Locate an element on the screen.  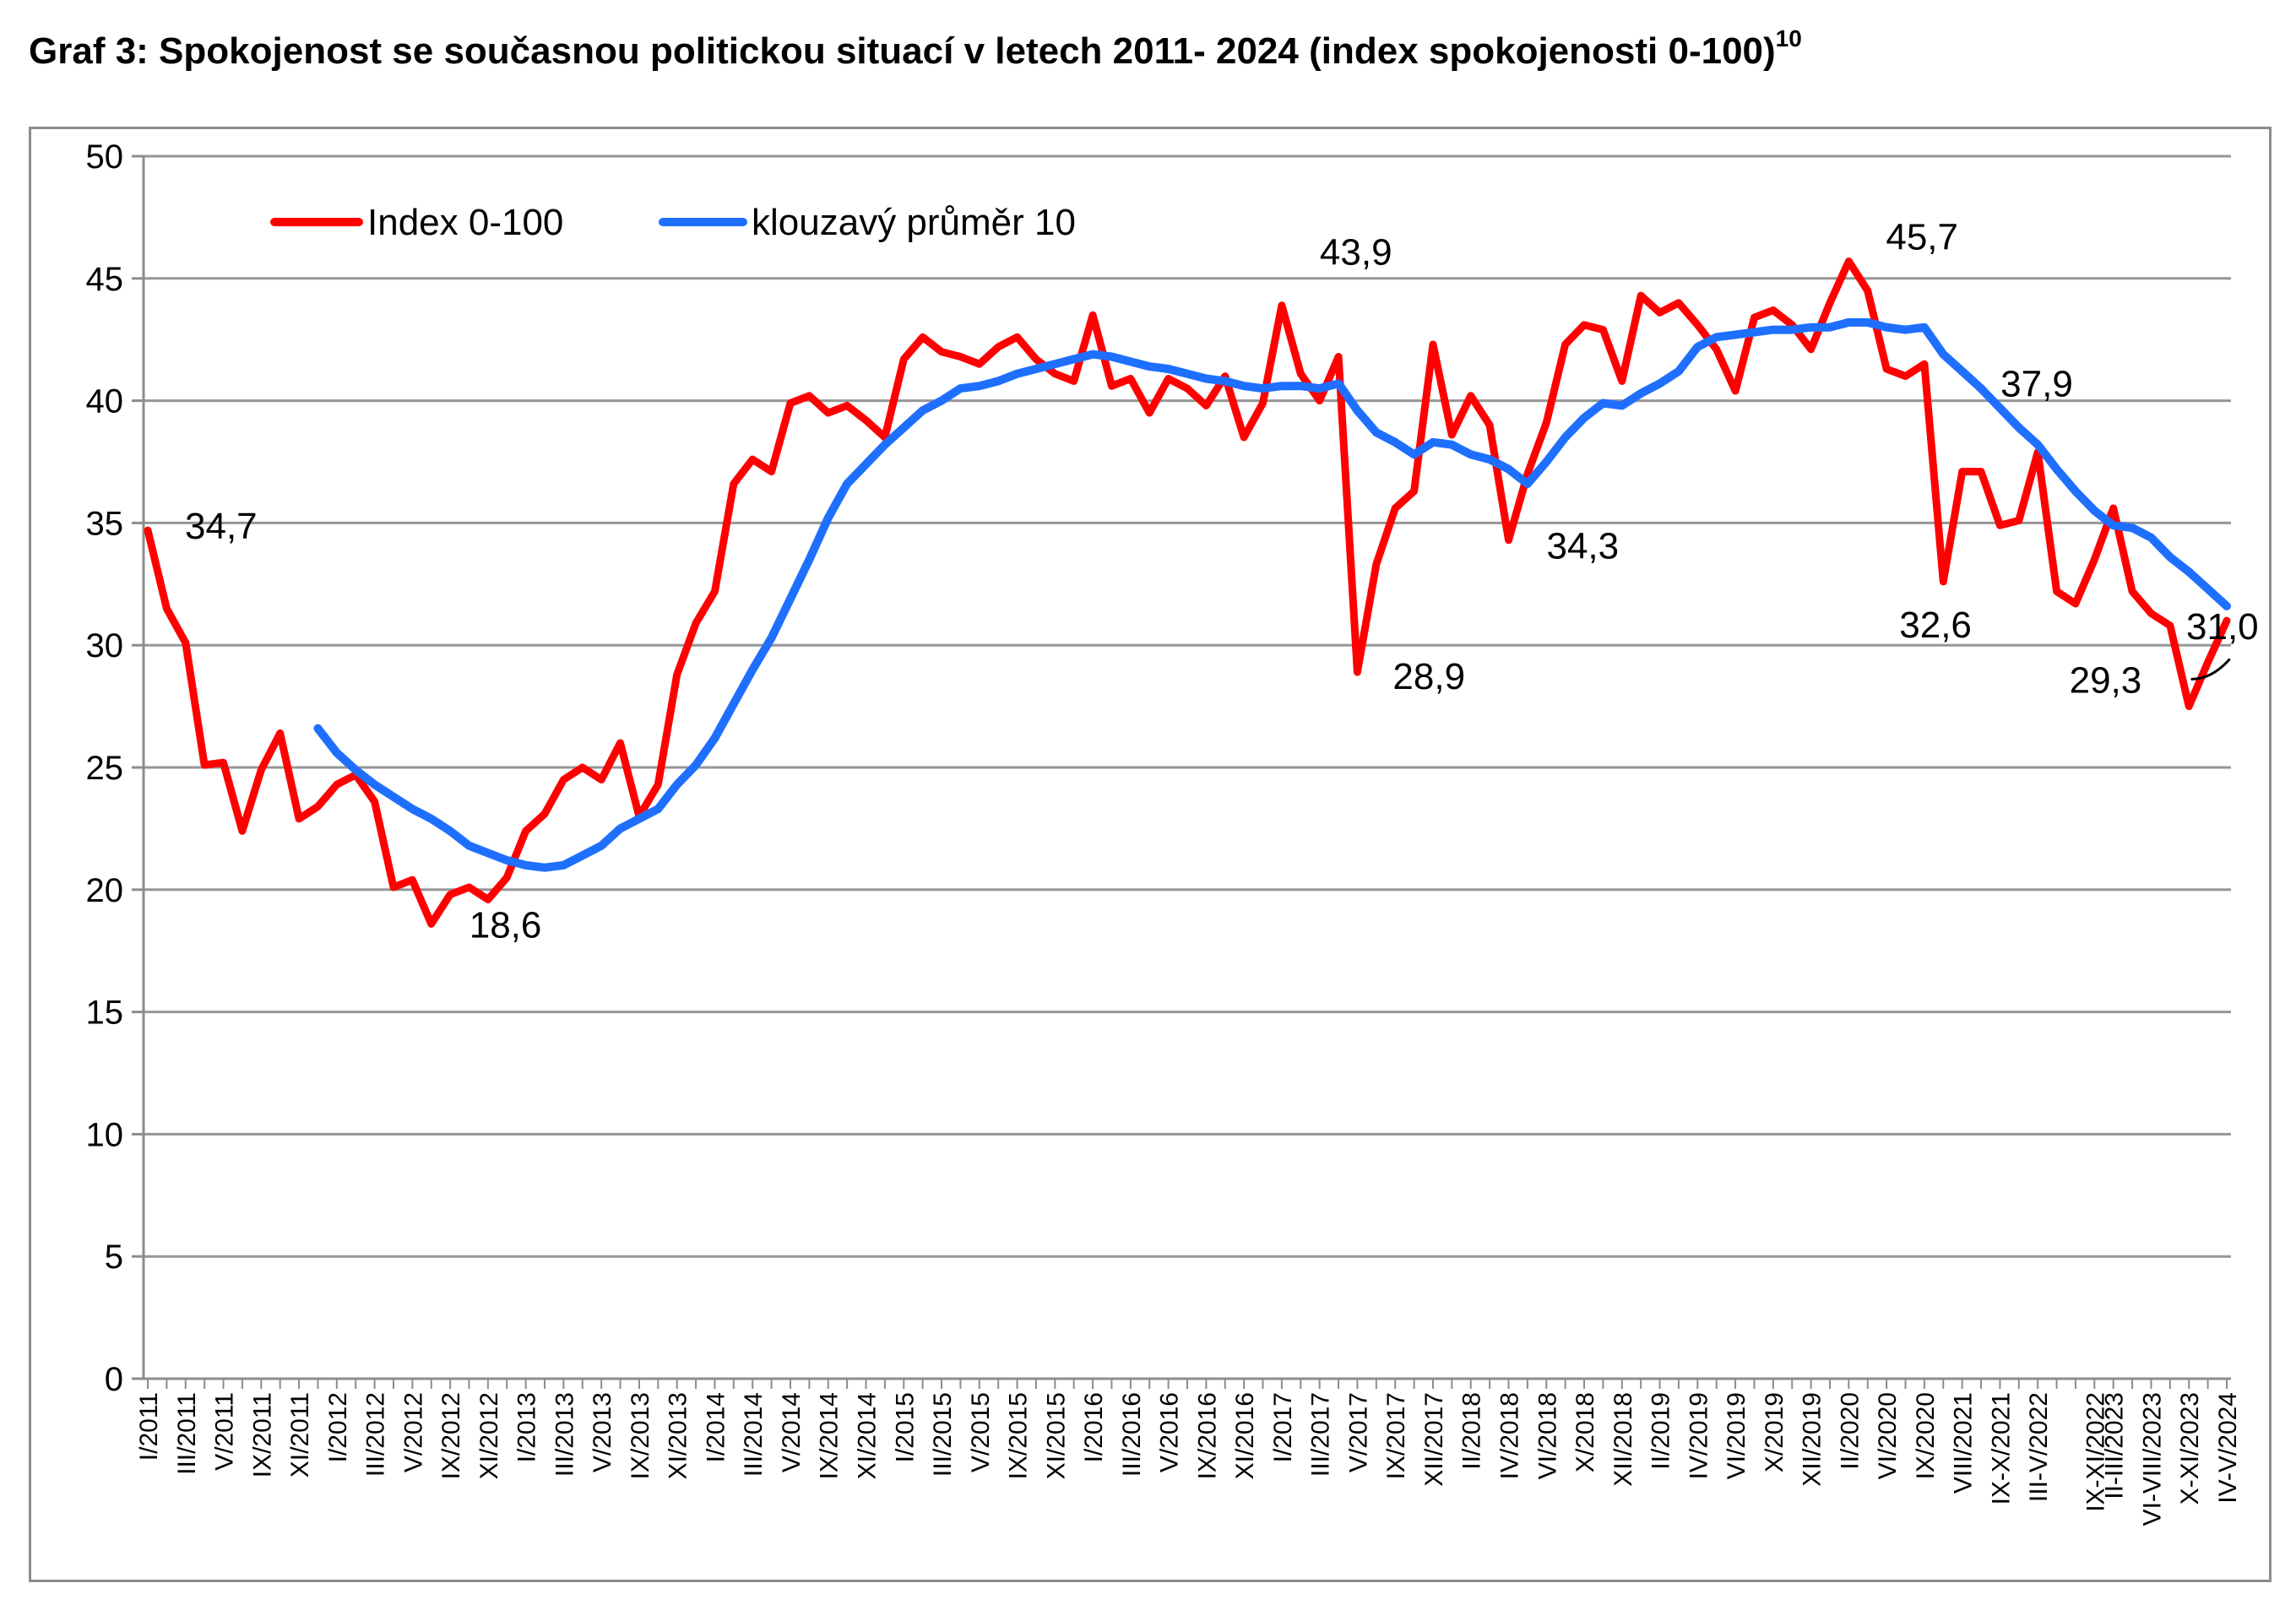
x-tick-label: II/2018 is located at coordinates (1472, 1431).